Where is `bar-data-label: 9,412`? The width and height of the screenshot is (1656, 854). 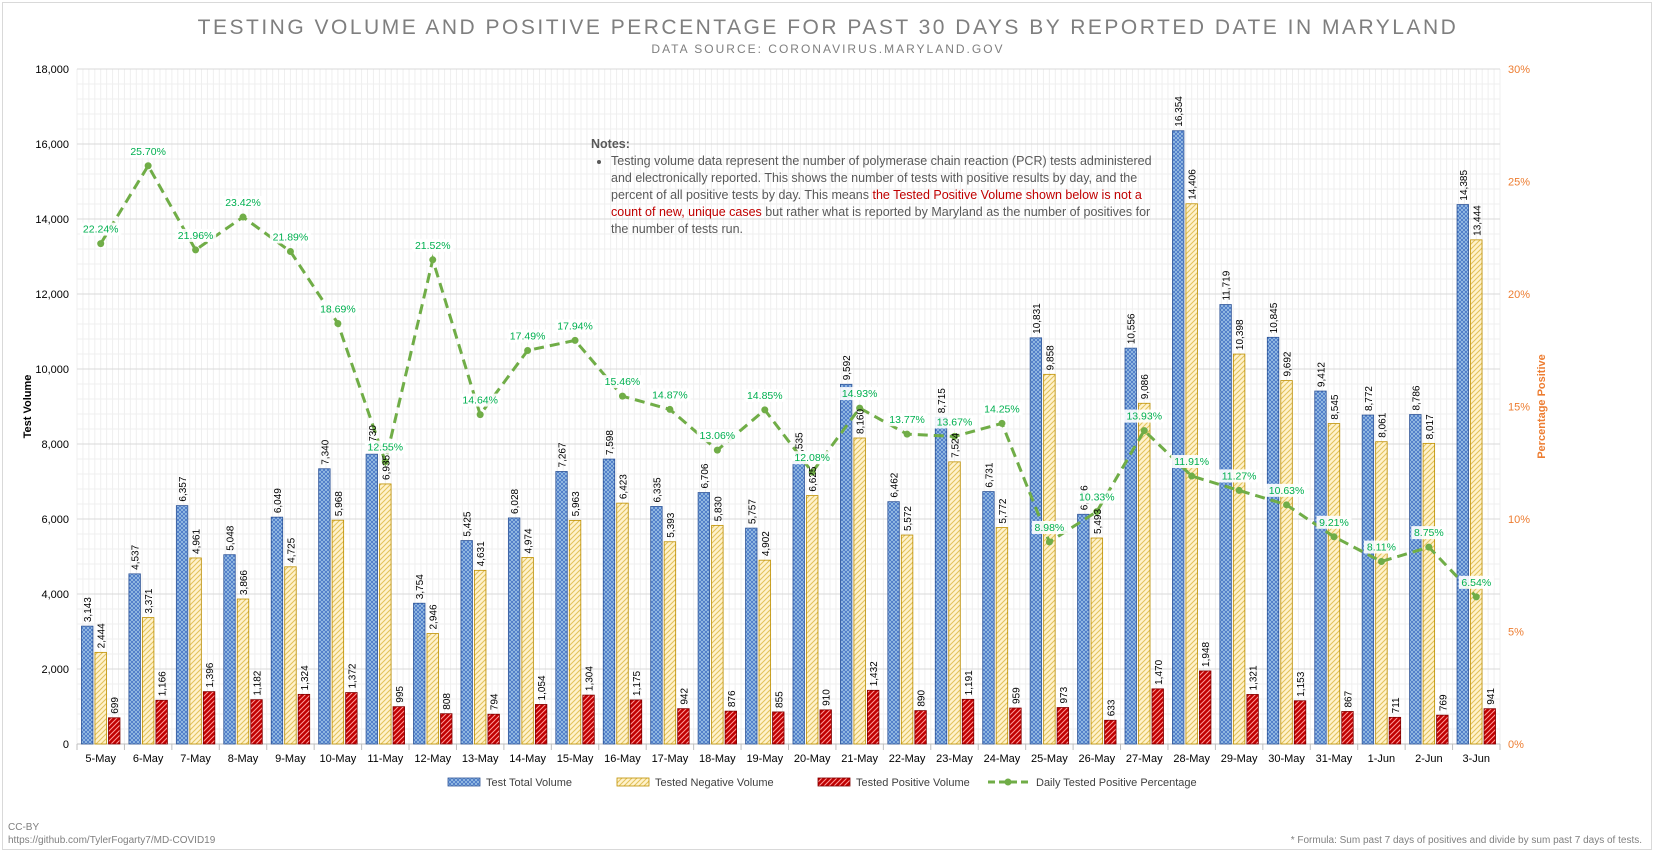
bar-data-label: 9,412 is located at coordinates (1321, 374).